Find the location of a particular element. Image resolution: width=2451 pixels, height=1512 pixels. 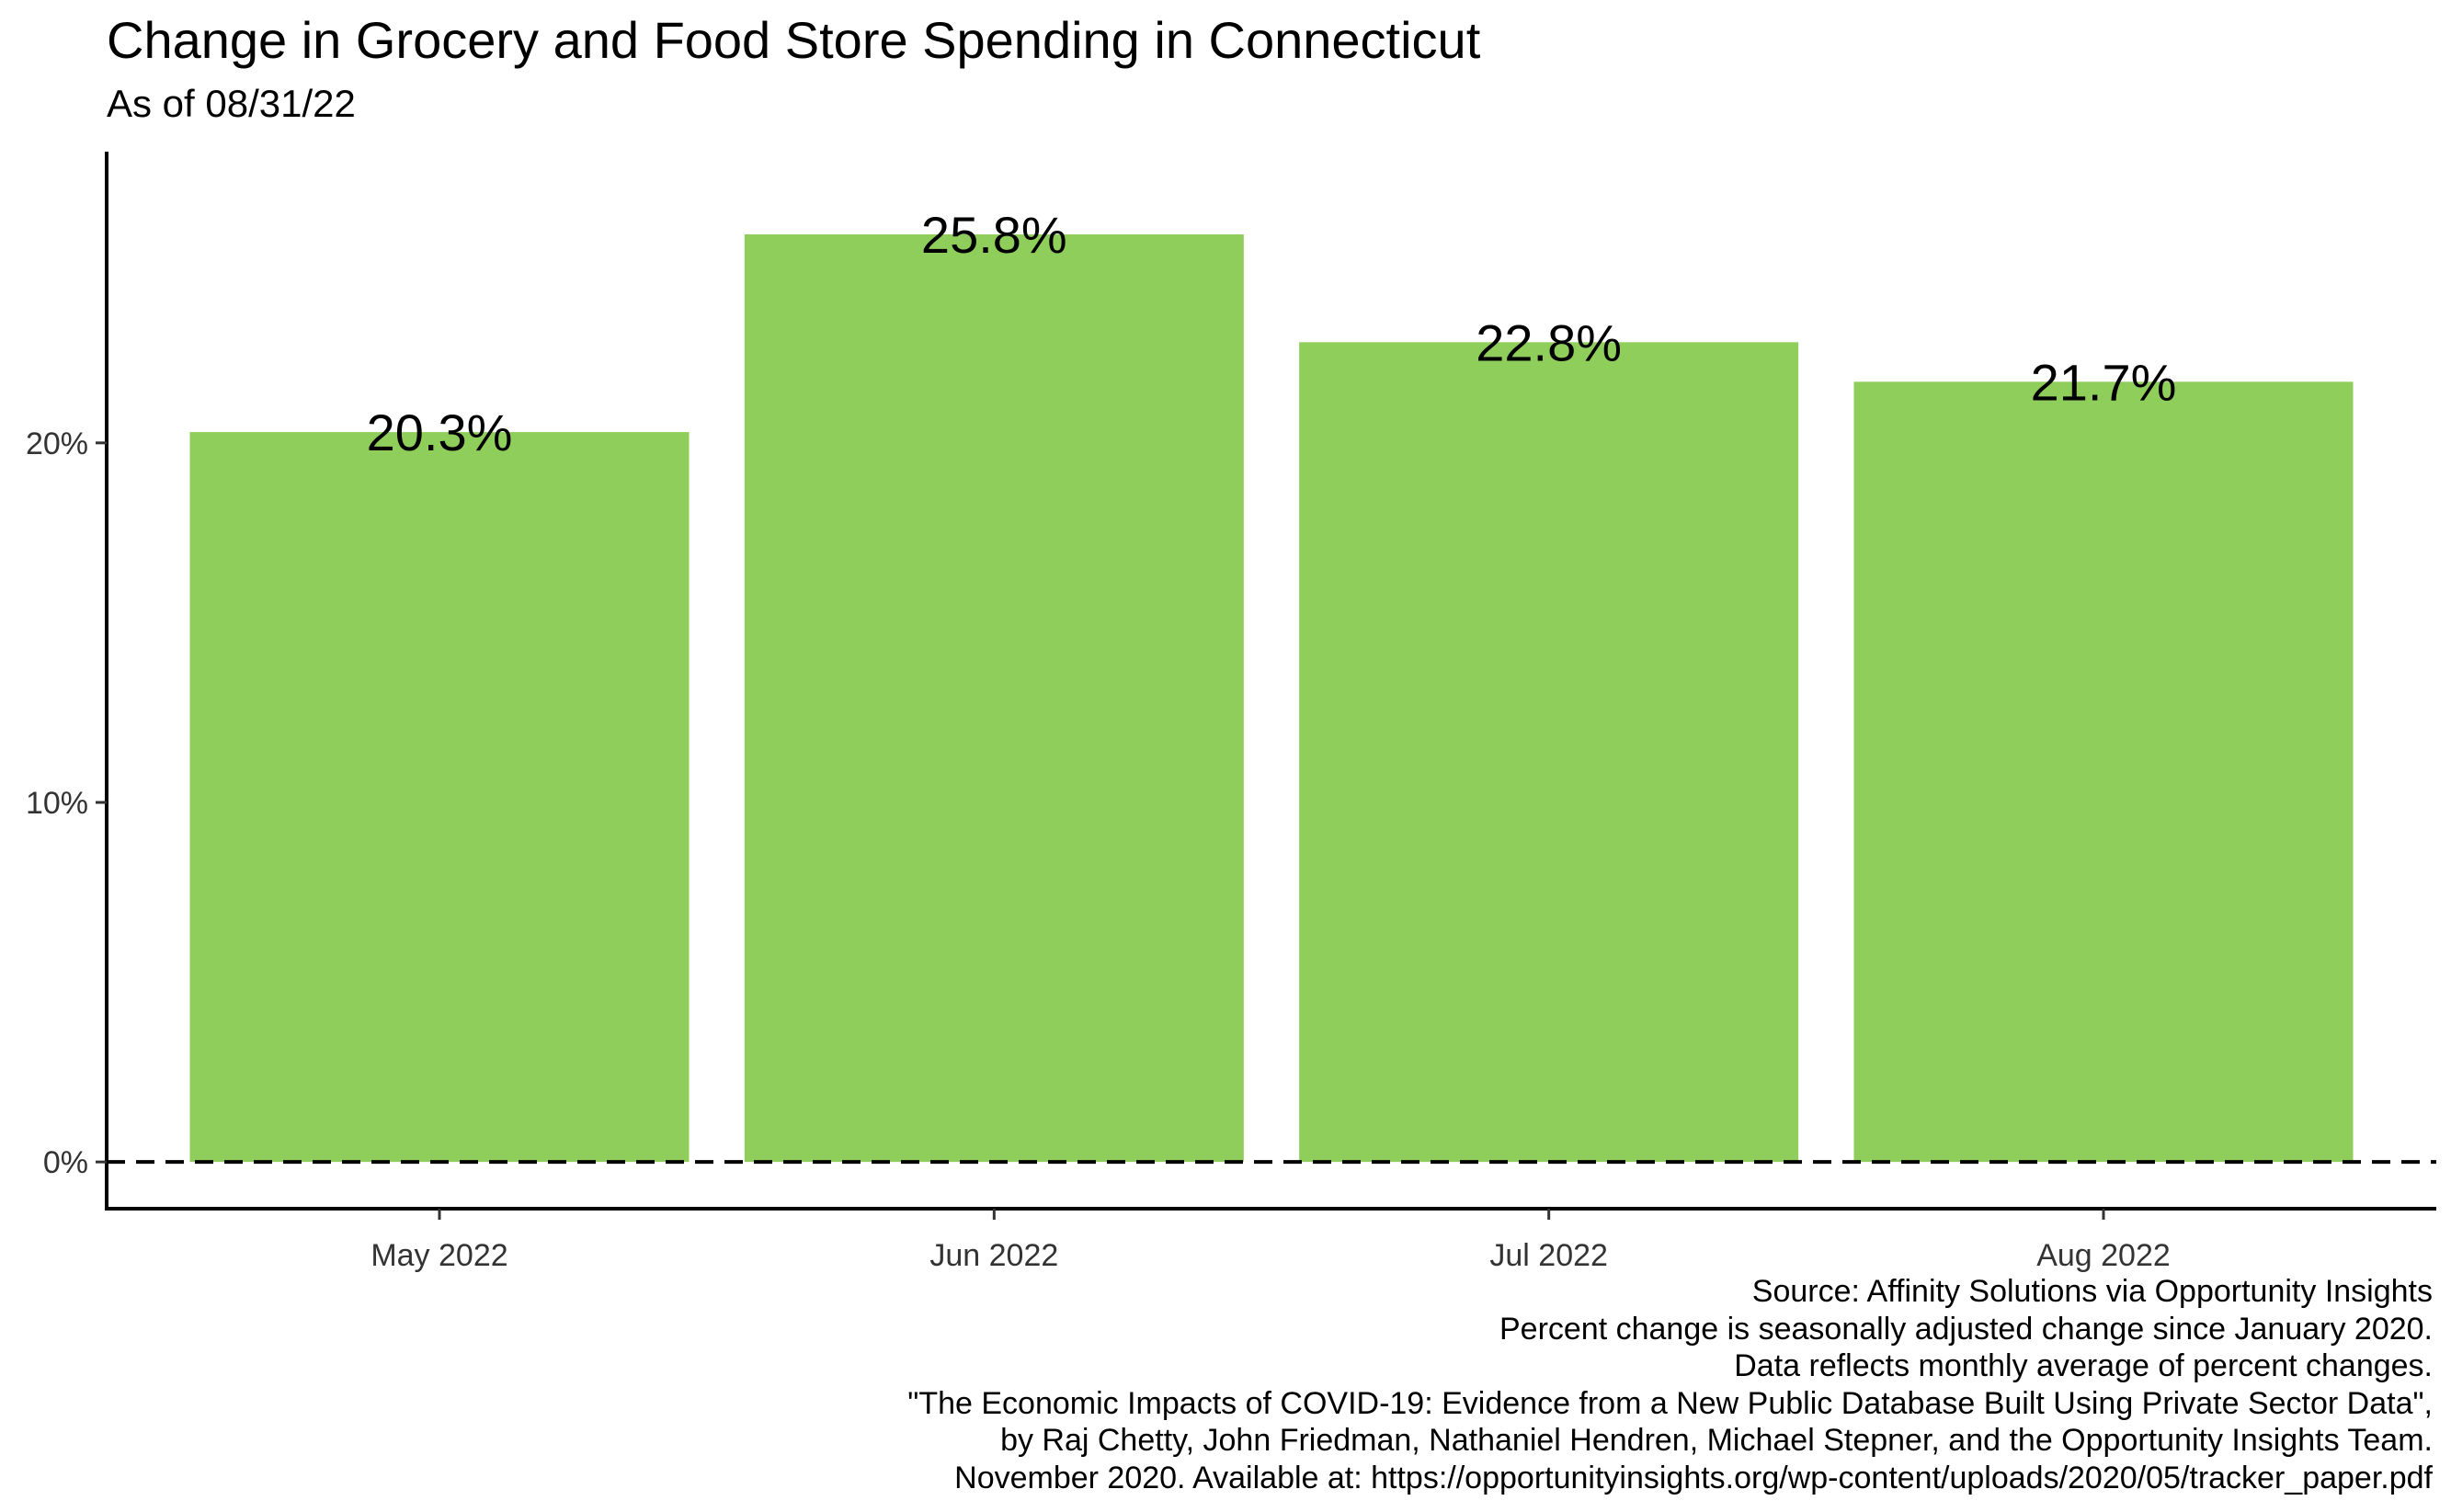

y-tick-label: 0% is located at coordinates (65, 1162).